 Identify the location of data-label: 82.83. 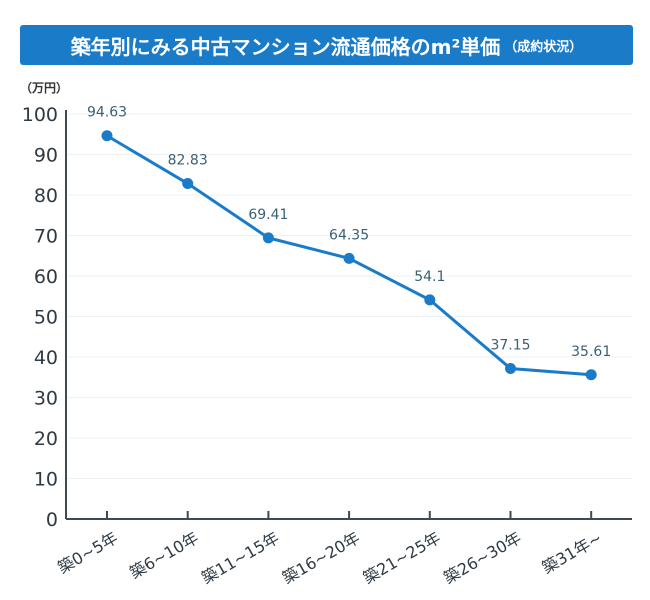
(188, 161).